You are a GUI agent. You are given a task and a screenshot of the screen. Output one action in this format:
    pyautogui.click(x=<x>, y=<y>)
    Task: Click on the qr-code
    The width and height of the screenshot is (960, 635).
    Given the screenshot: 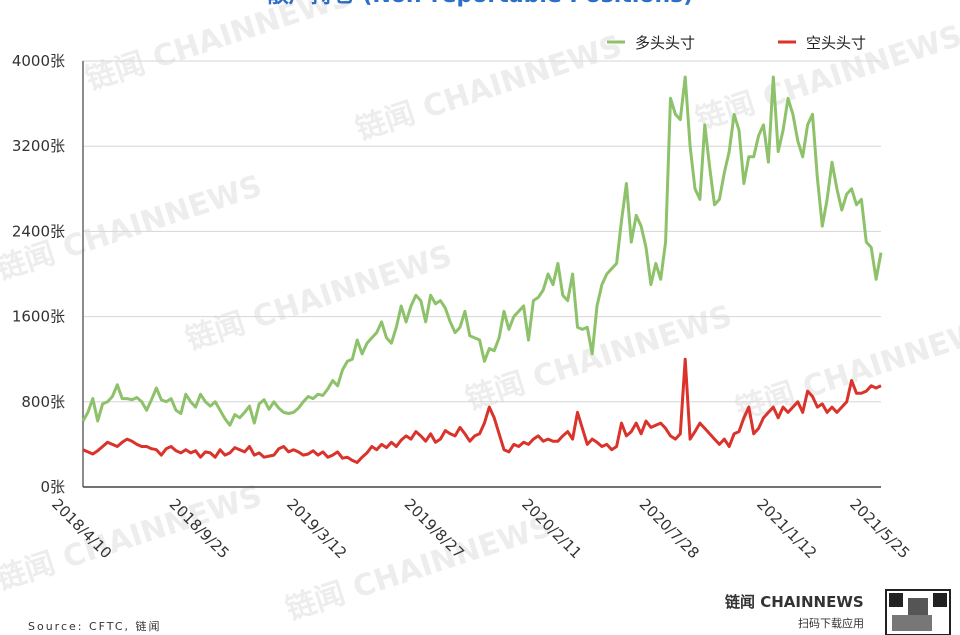 What is the action you would take?
    pyautogui.click(x=918, y=612)
    